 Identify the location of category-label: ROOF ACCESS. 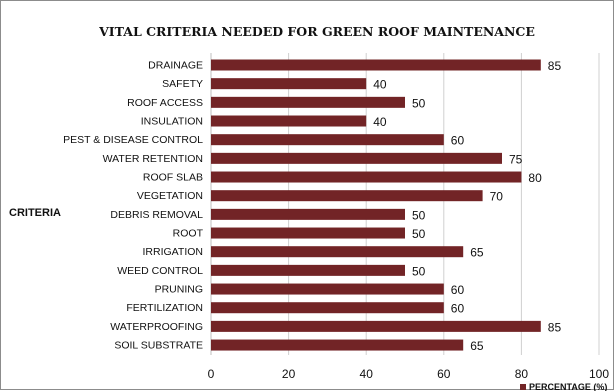
(165, 103).